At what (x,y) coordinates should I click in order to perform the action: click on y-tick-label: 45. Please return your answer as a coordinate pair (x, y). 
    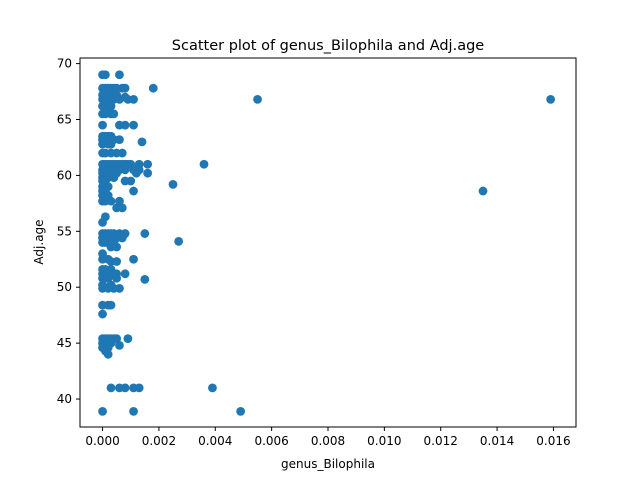
    Looking at the image, I should click on (64, 343).